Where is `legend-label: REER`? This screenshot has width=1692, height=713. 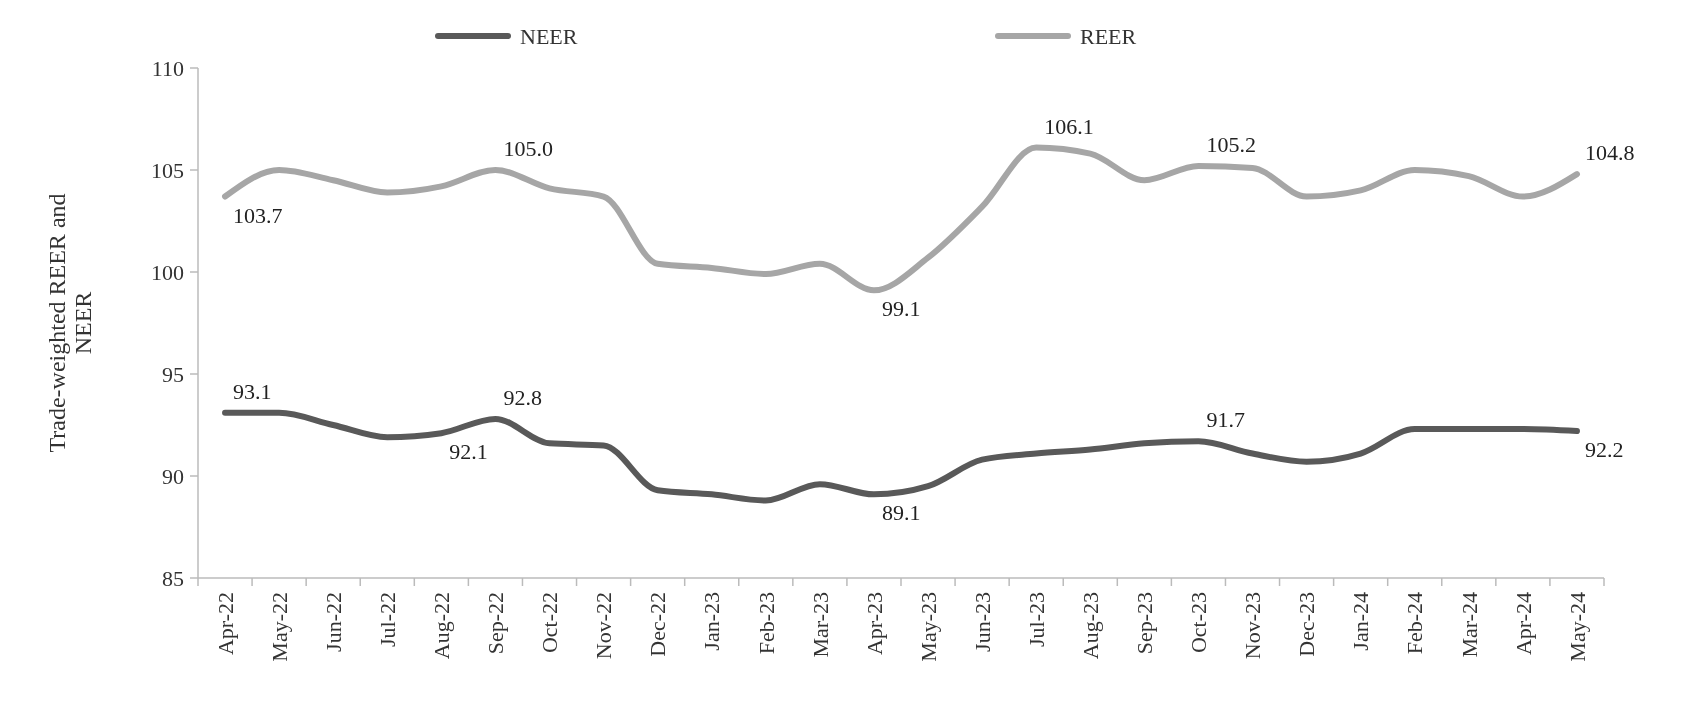 legend-label: REER is located at coordinates (1108, 36).